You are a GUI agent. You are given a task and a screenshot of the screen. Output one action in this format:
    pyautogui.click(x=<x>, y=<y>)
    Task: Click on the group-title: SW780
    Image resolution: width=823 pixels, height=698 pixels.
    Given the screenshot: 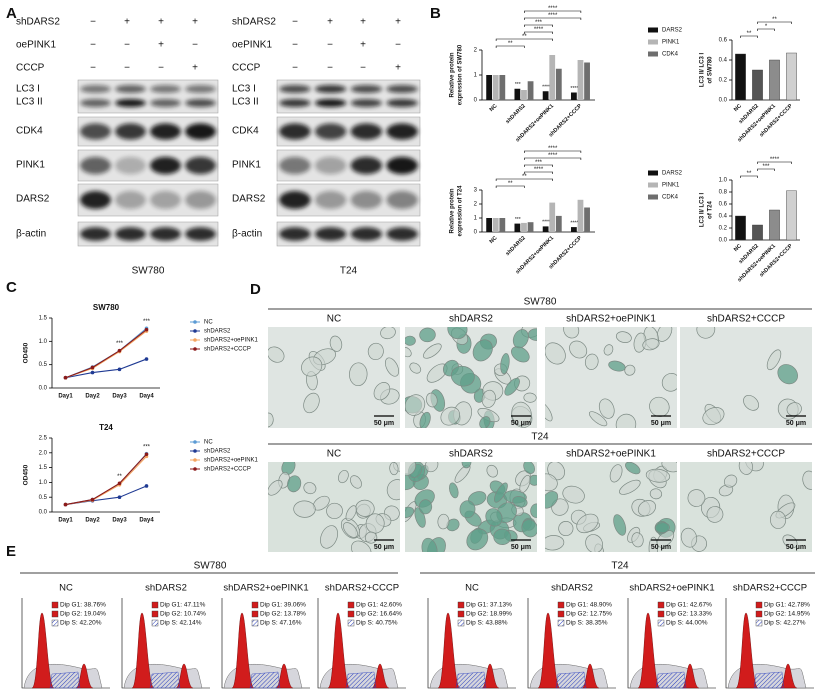 What is the action you would take?
    pyautogui.click(x=210, y=566)
    